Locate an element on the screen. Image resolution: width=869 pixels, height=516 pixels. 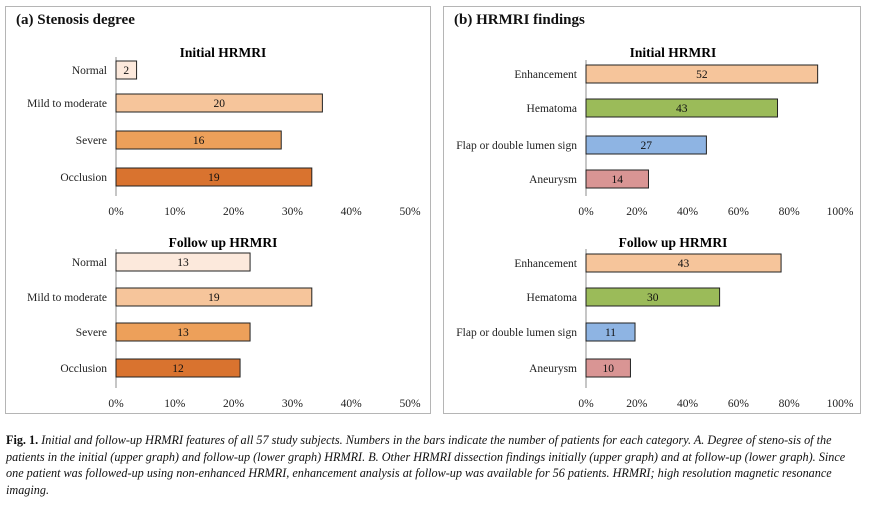
bar-value-label: 14 is located at coordinates (617, 180).